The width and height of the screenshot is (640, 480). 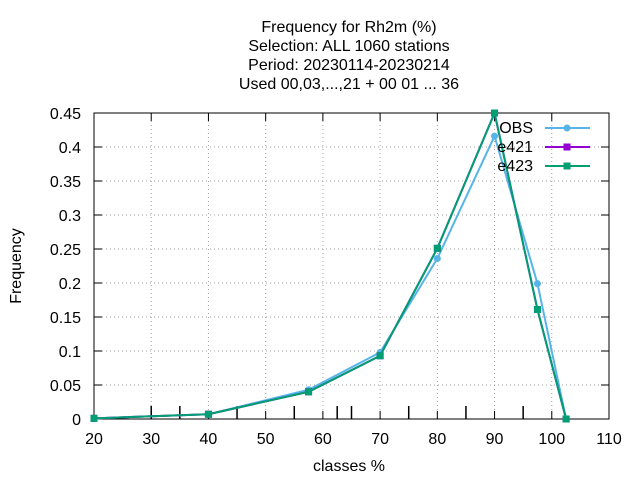 I want to click on y-tick-label: 0.1, so click(x=70, y=352).